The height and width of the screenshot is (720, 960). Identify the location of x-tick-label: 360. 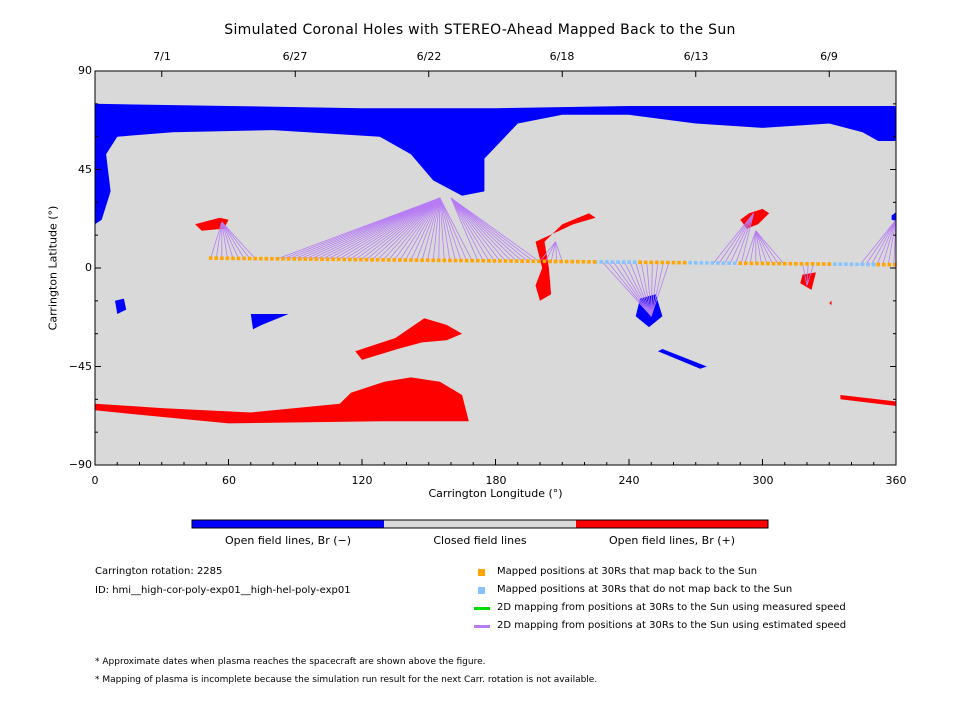
(896, 480).